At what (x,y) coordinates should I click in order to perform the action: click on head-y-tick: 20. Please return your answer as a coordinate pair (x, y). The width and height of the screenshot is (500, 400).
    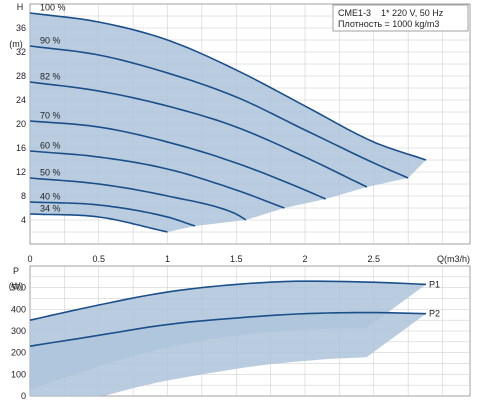
    Looking at the image, I should click on (21, 124).